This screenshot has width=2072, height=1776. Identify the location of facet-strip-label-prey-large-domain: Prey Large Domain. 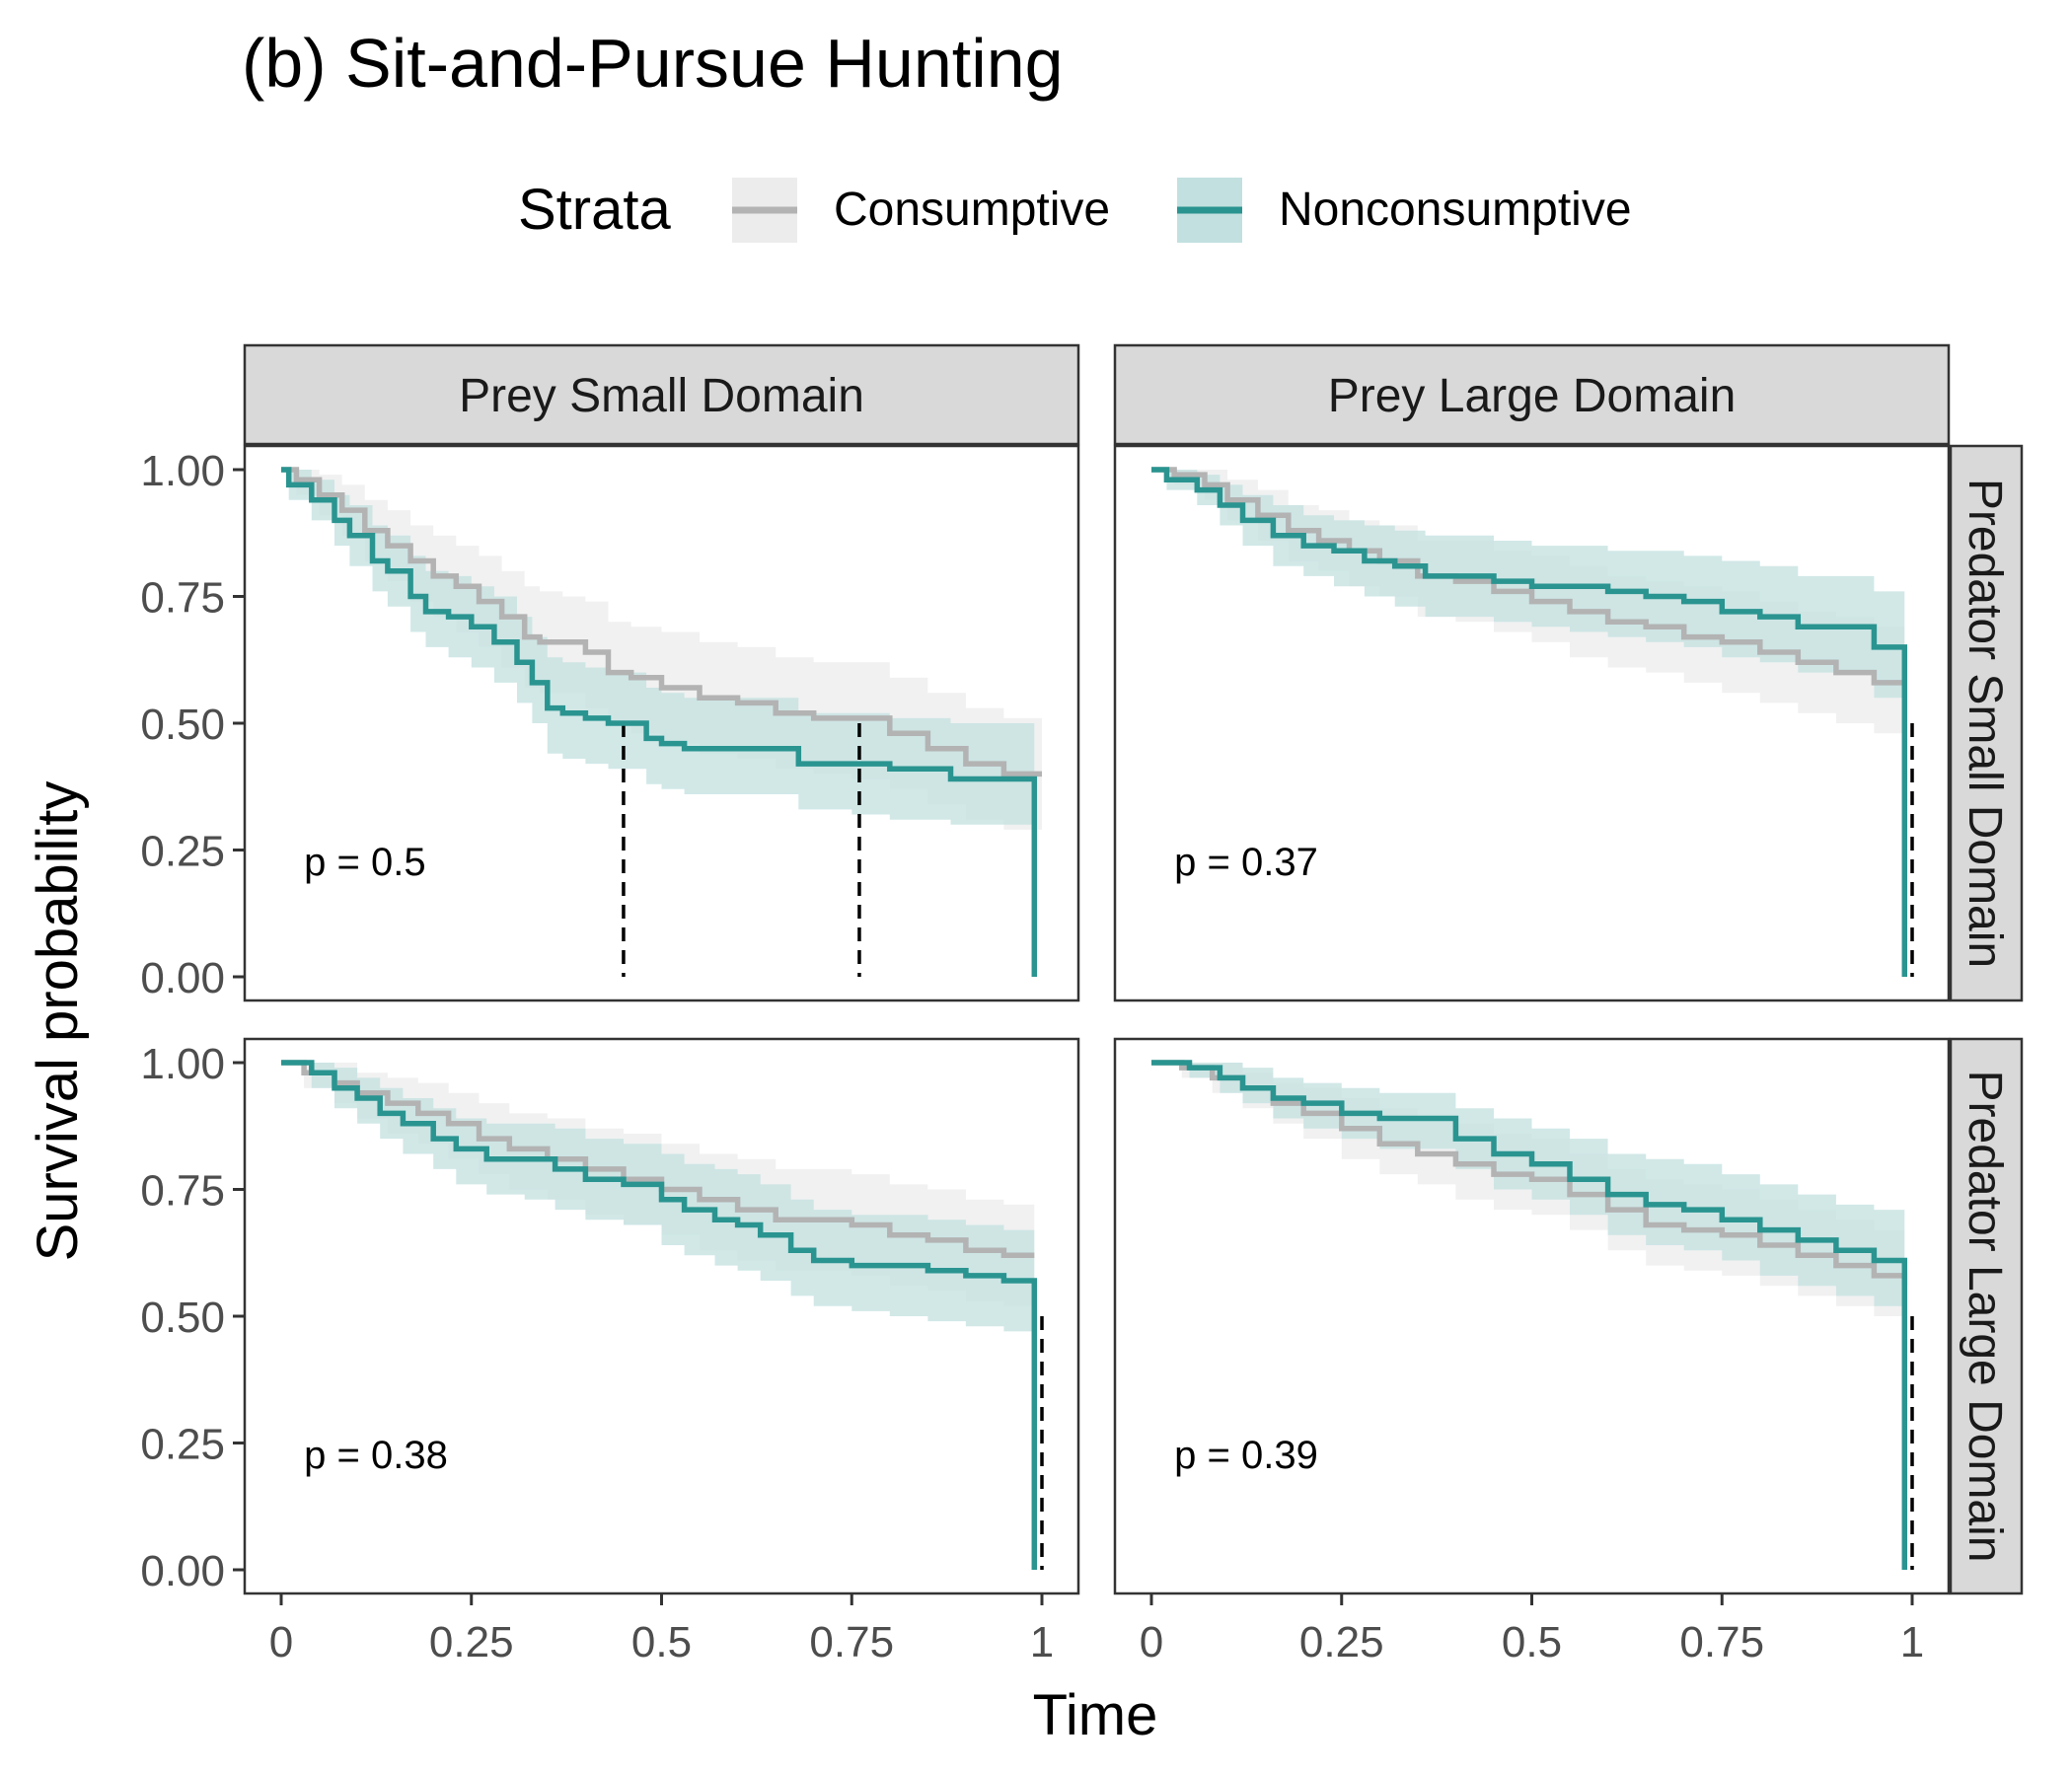
(1533, 396).